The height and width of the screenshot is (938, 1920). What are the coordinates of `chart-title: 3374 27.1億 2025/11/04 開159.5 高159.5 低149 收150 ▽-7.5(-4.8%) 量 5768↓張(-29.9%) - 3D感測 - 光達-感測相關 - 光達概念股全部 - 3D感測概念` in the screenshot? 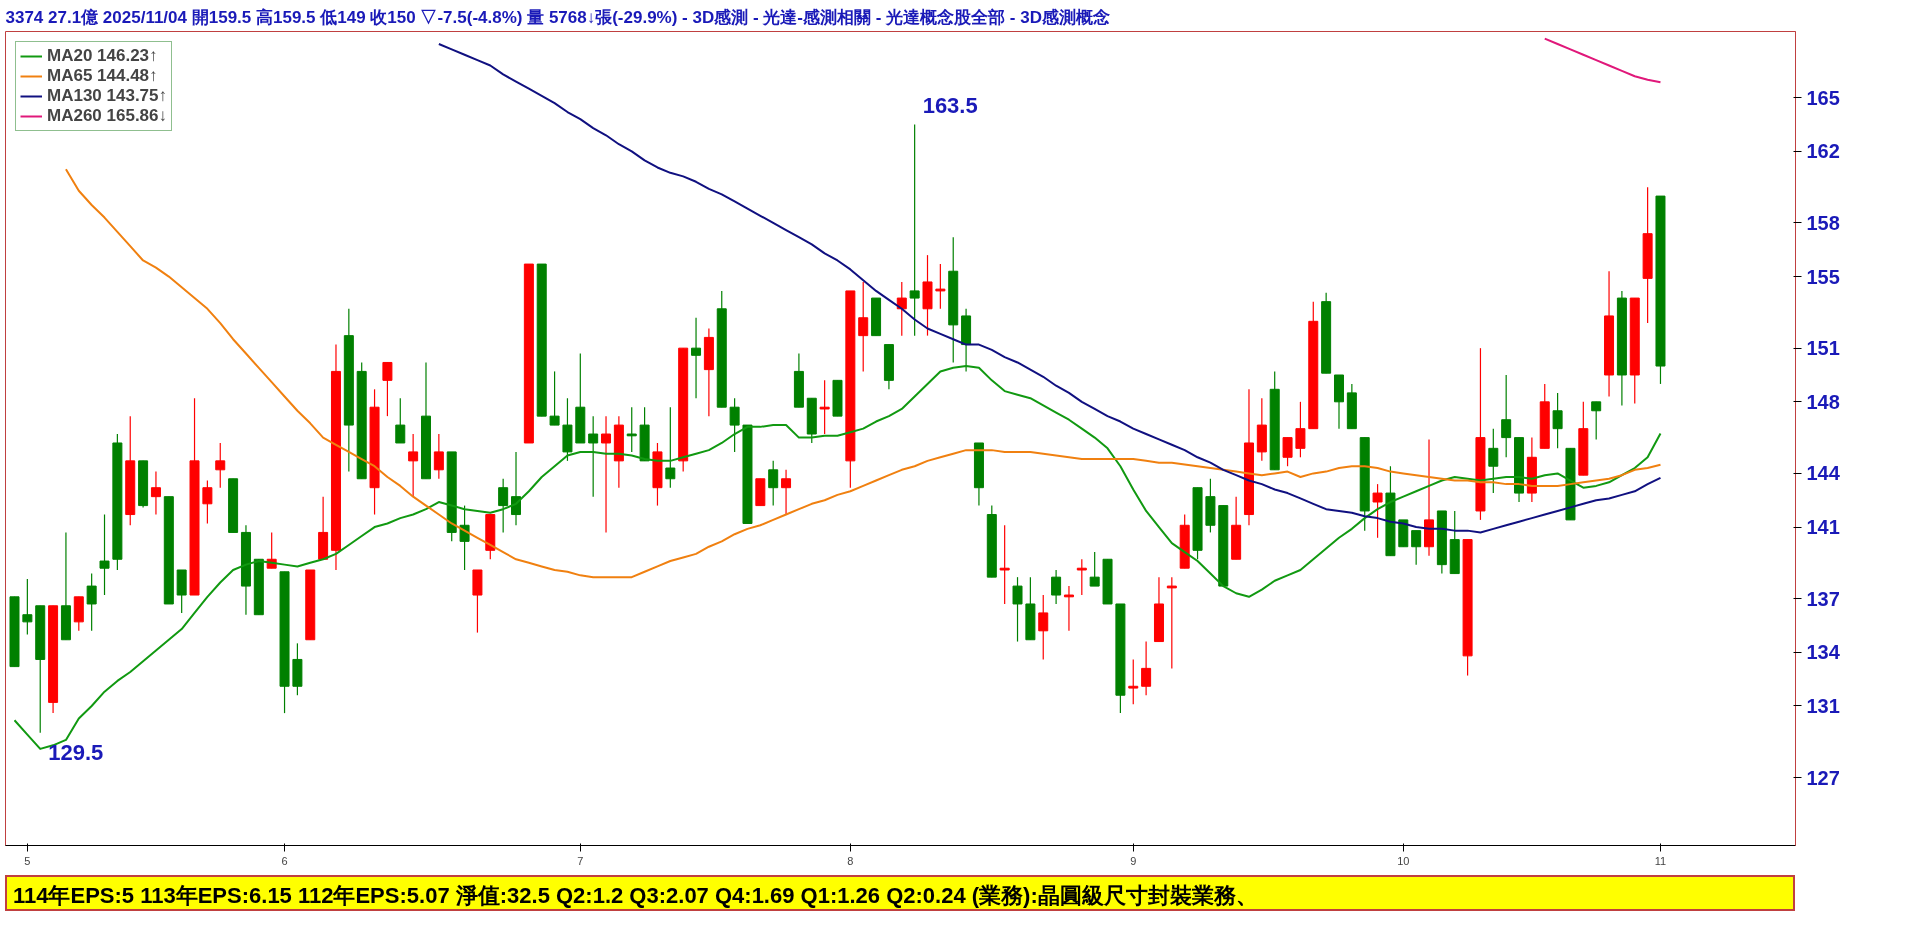 It's located at (557, 17).